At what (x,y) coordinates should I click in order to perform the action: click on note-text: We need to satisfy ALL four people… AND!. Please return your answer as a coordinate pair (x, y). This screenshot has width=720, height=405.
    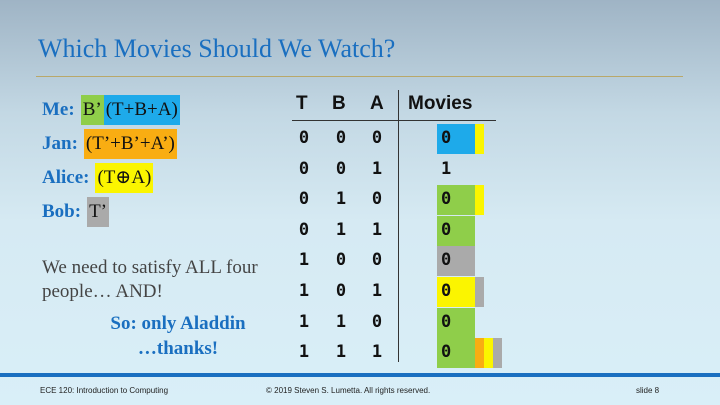
    Looking at the image, I should click on (150, 279).